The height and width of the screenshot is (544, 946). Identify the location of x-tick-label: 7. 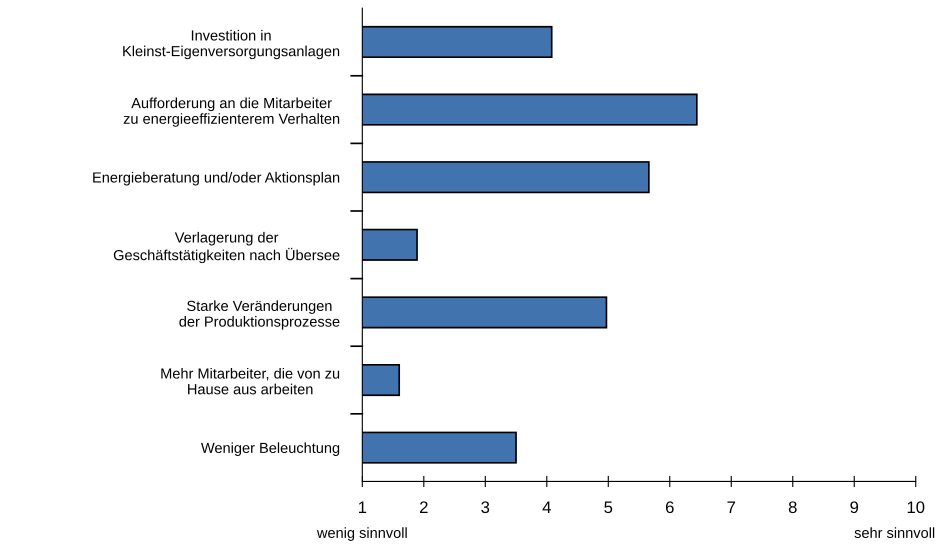
(731, 507).